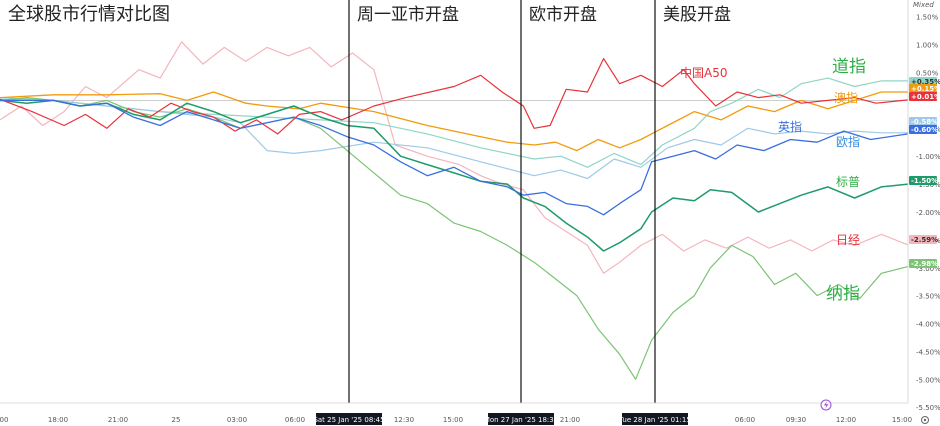  I want to click on chart-icons, so click(874, 411).